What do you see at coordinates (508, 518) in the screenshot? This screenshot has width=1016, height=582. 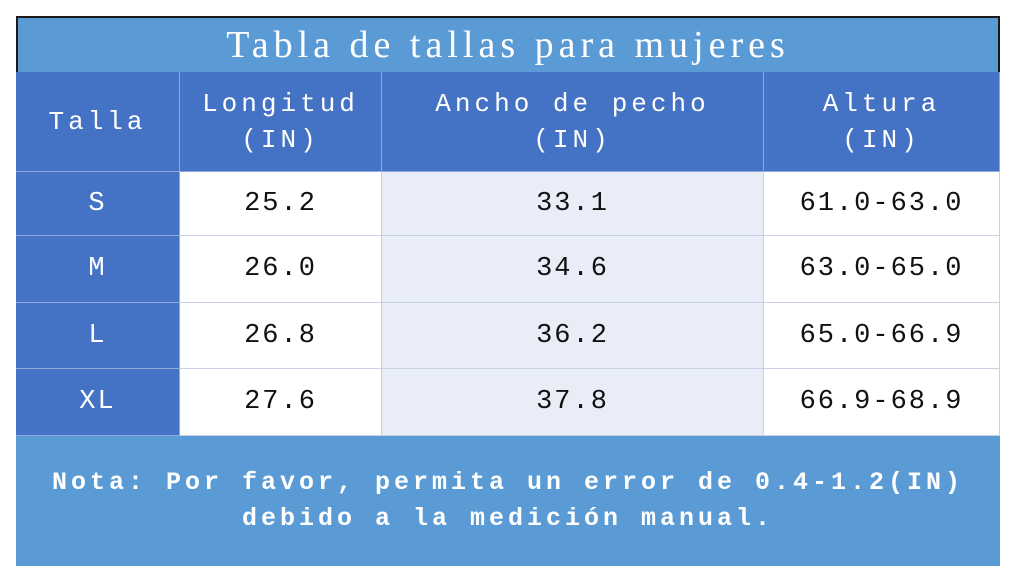 I see `note-line: debido a la medición manual.` at bounding box center [508, 518].